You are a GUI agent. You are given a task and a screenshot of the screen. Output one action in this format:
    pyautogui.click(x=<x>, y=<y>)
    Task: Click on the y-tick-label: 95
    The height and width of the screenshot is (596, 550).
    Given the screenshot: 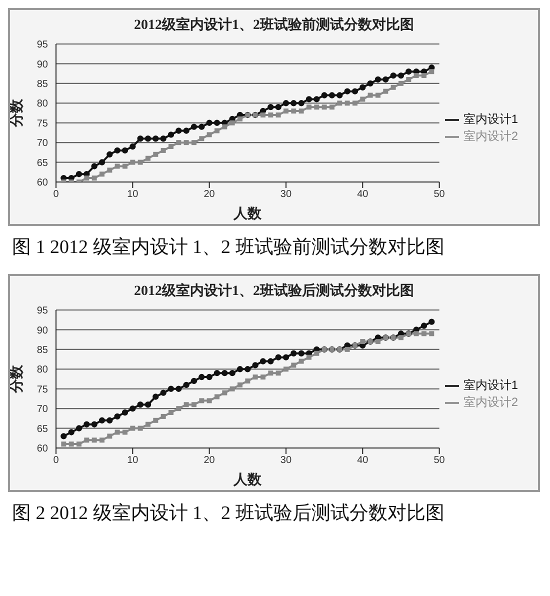 What is the action you would take?
    pyautogui.click(x=42, y=311)
    